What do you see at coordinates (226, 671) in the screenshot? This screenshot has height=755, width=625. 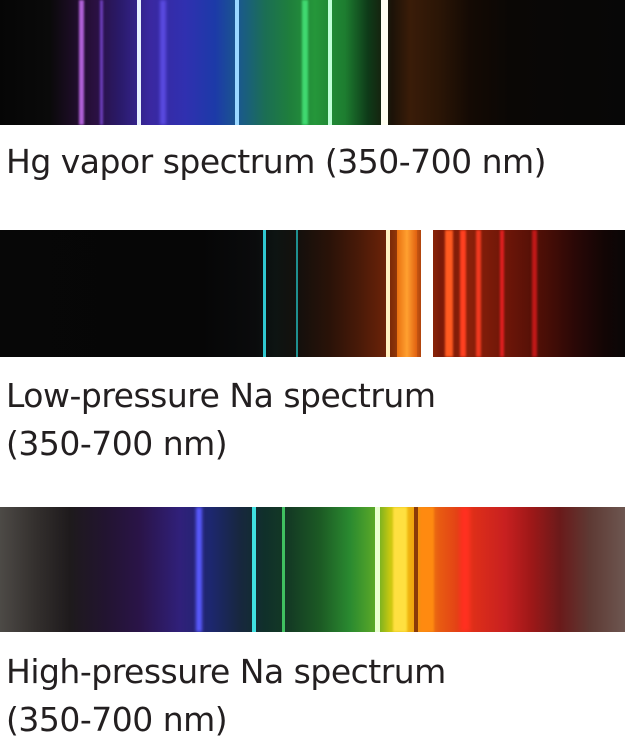 I see `caption-line: High-pressure Na spectrum` at bounding box center [226, 671].